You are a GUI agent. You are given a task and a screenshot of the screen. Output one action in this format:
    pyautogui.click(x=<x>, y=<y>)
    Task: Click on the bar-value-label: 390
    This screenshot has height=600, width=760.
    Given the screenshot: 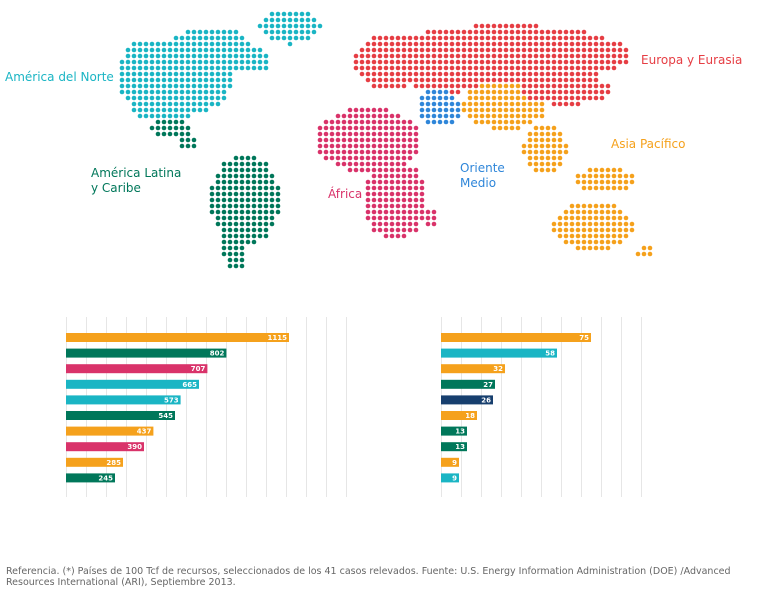 What is the action you would take?
    pyautogui.click(x=134, y=447)
    